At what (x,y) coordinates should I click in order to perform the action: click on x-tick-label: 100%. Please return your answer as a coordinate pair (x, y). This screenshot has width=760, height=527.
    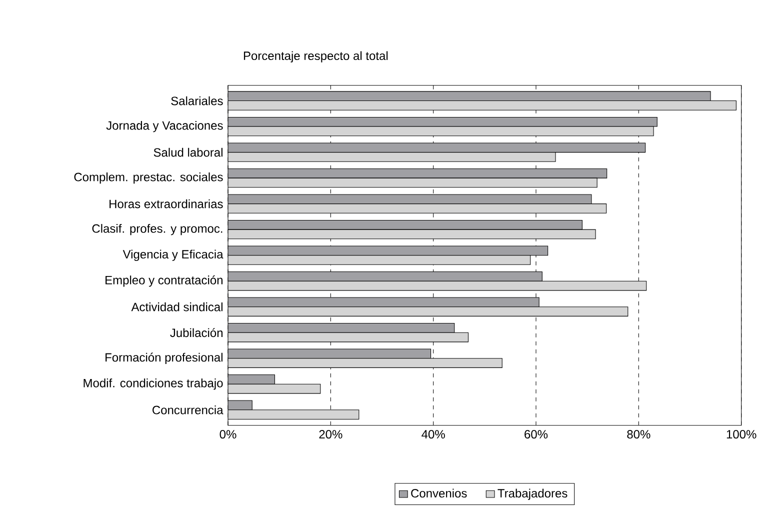
    Looking at the image, I should click on (741, 434).